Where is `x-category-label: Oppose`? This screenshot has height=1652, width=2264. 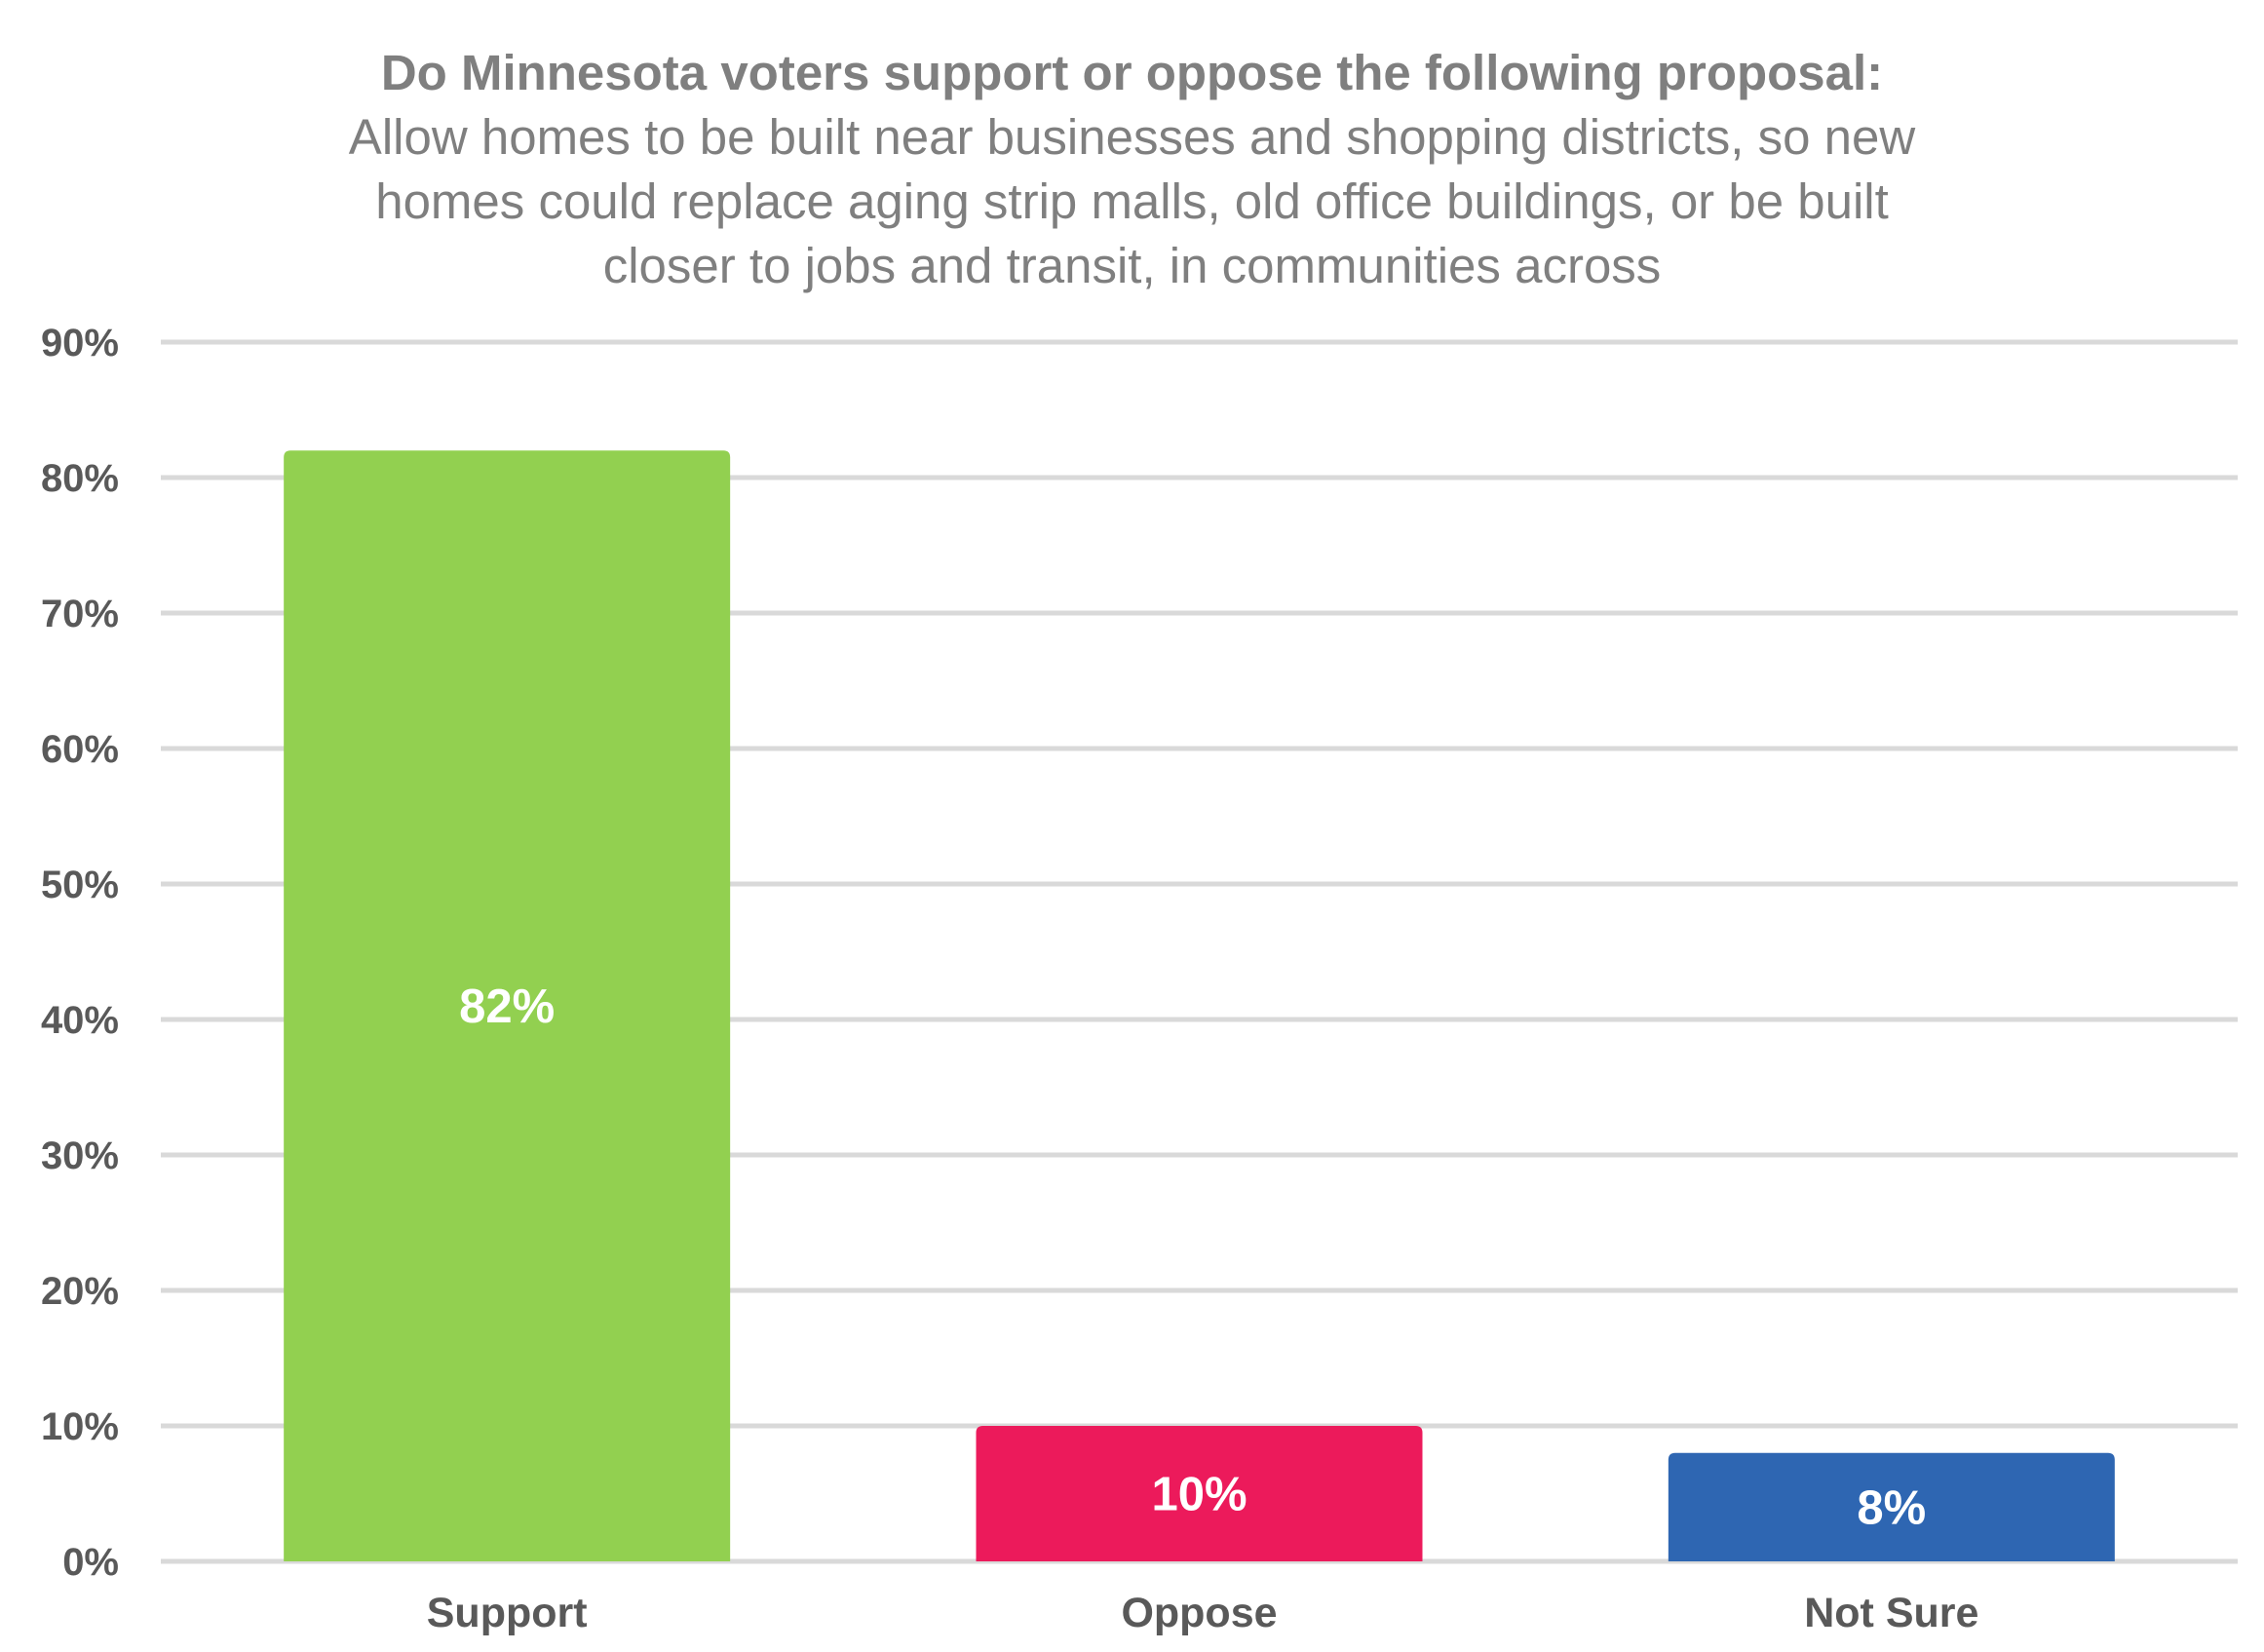 x-category-label: Oppose is located at coordinates (1199, 1613).